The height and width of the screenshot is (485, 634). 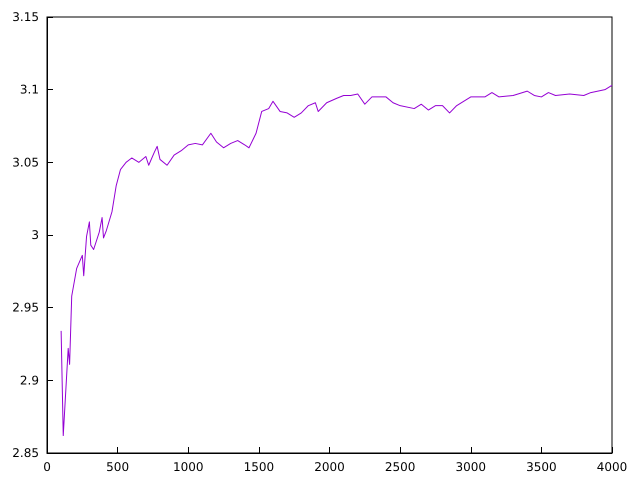 What do you see at coordinates (35, 235) in the screenshot?
I see `y-tick-label: 3` at bounding box center [35, 235].